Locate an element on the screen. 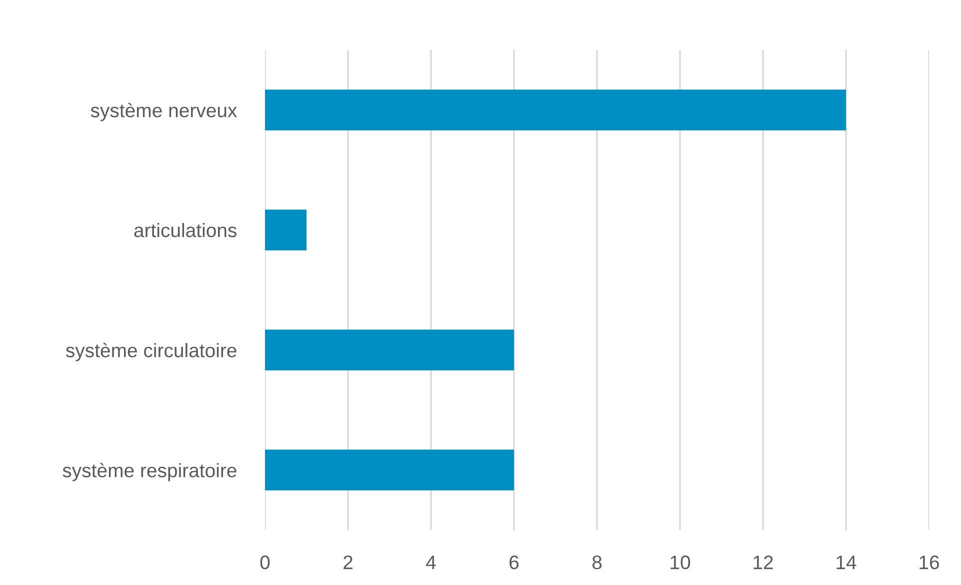 The width and height of the screenshot is (961, 585). y-tick-label: articulations is located at coordinates (185, 230).